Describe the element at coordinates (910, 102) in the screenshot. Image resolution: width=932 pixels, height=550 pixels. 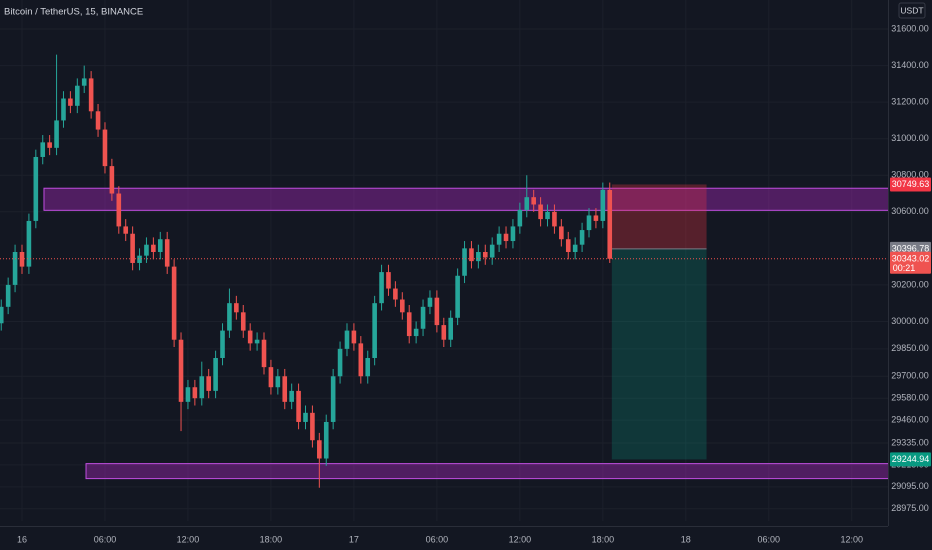
I see `y-tick-label: 31200.00` at that location.